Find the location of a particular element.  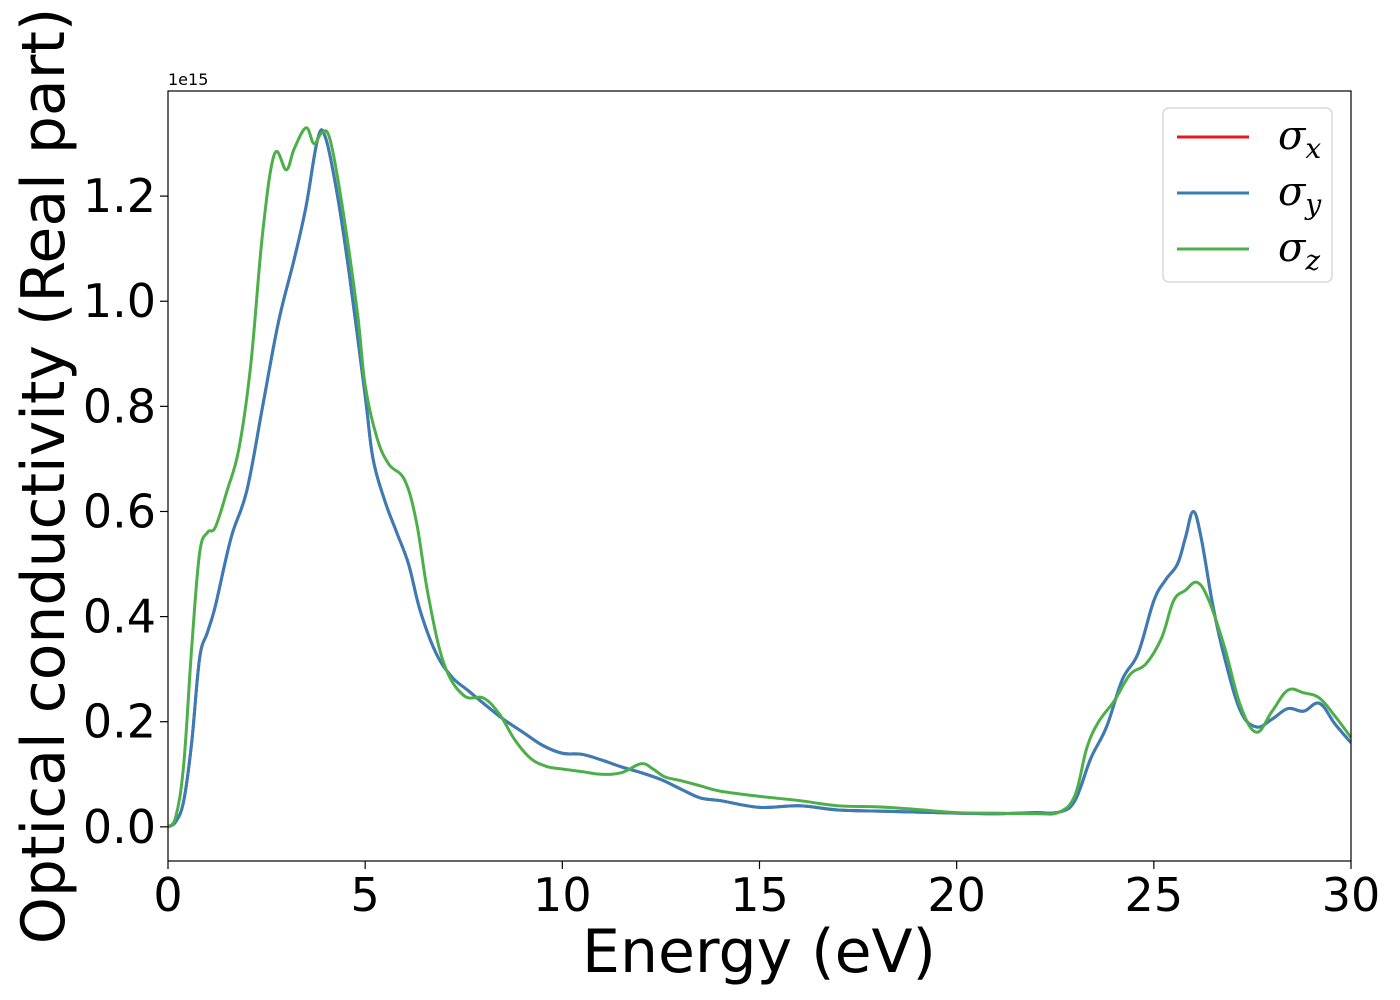

x-axis-ticks: 0 5 10 15 20 25 30 is located at coordinates (766, 891).